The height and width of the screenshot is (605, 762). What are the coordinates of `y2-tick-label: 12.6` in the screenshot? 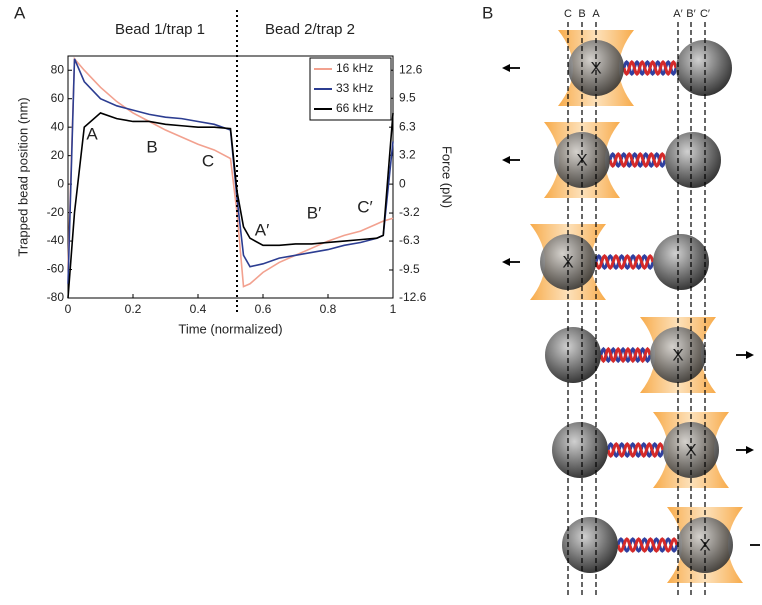 It's located at (411, 69).